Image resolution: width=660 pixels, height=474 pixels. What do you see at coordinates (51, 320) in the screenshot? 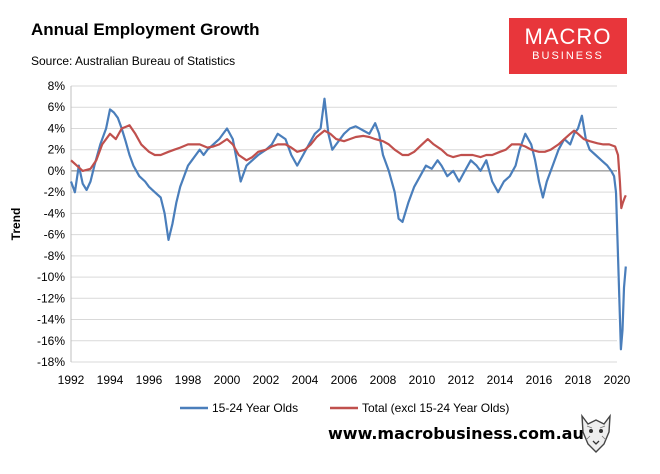
I see `y-tick-label: -14%` at bounding box center [51, 320].